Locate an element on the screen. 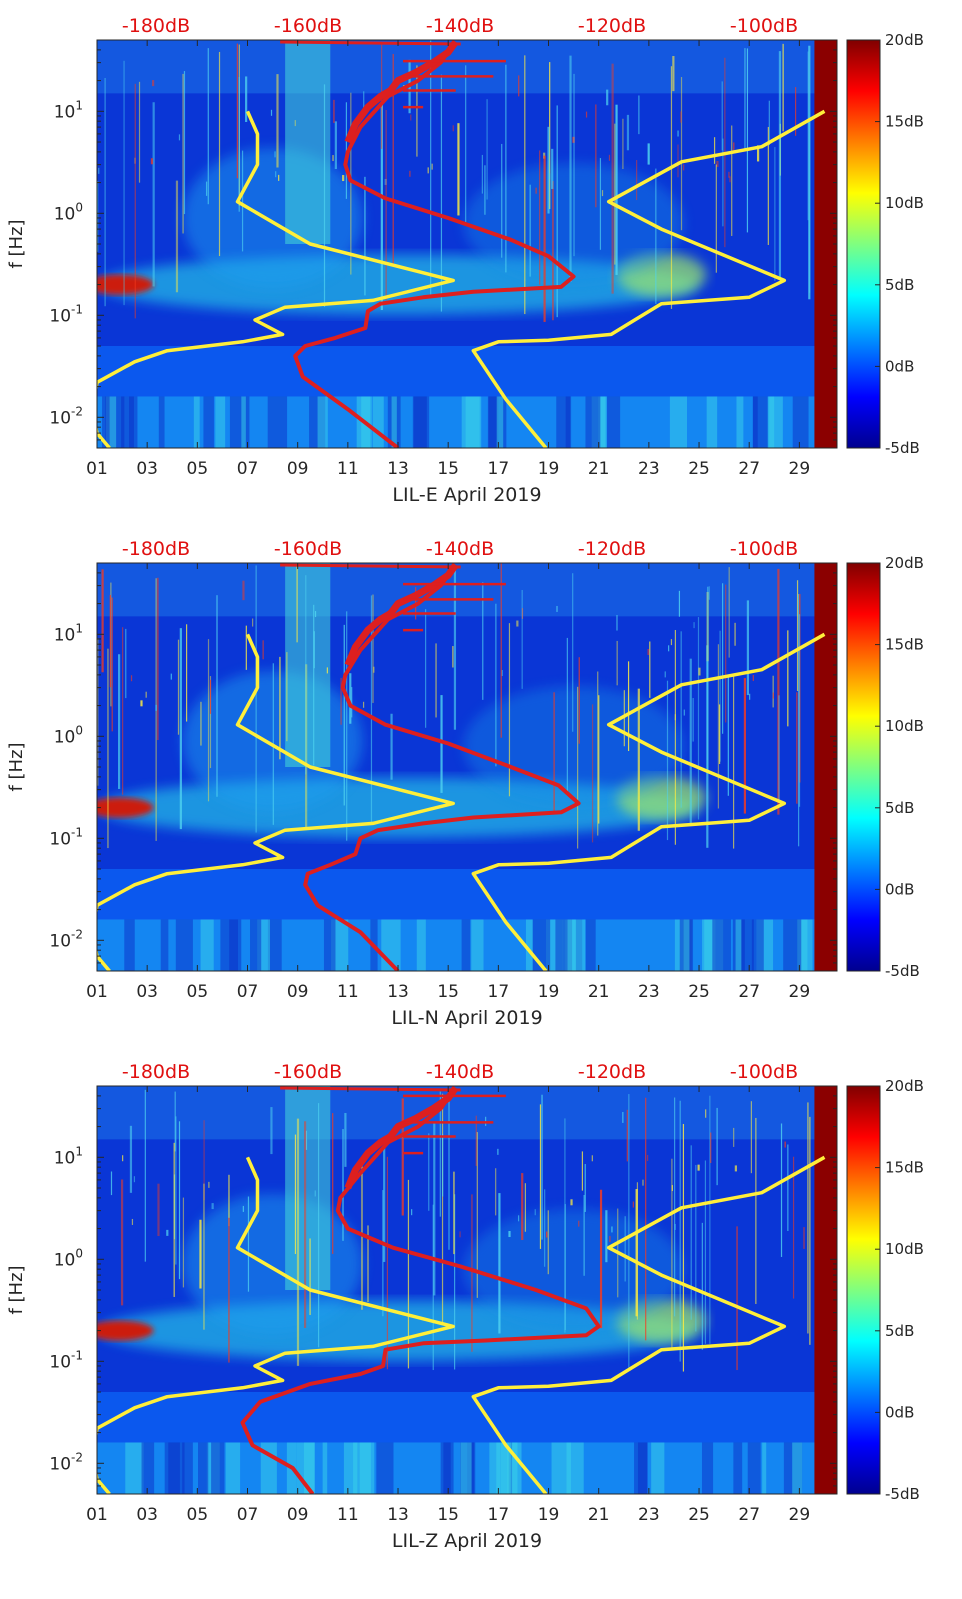 The width and height of the screenshot is (962, 1599). panel-2-series-high-noise-model is located at coordinates (648, 801).